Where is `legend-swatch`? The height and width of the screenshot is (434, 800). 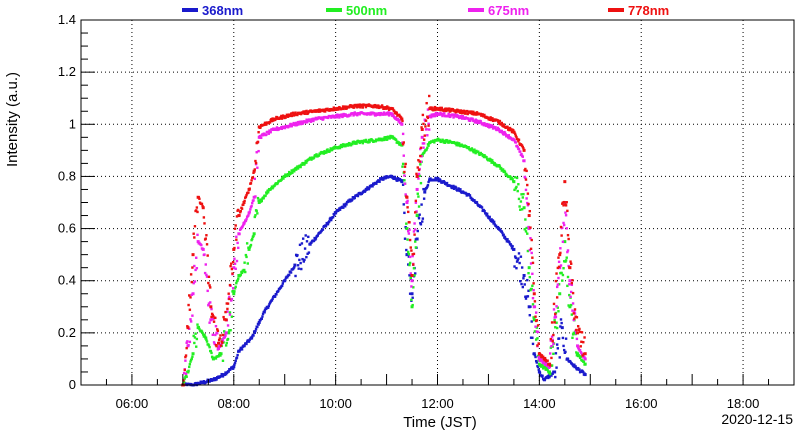
legend-swatch is located at coordinates (190, 10).